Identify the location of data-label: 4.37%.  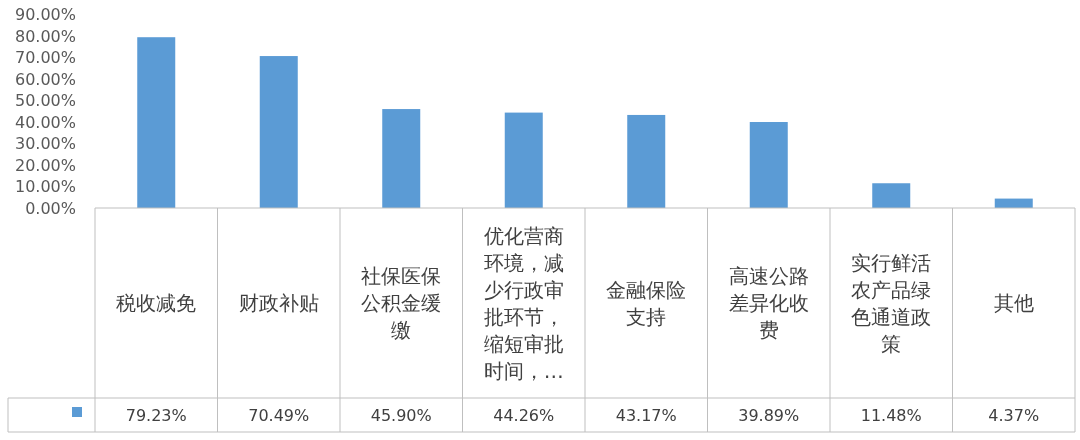
(1014, 415).